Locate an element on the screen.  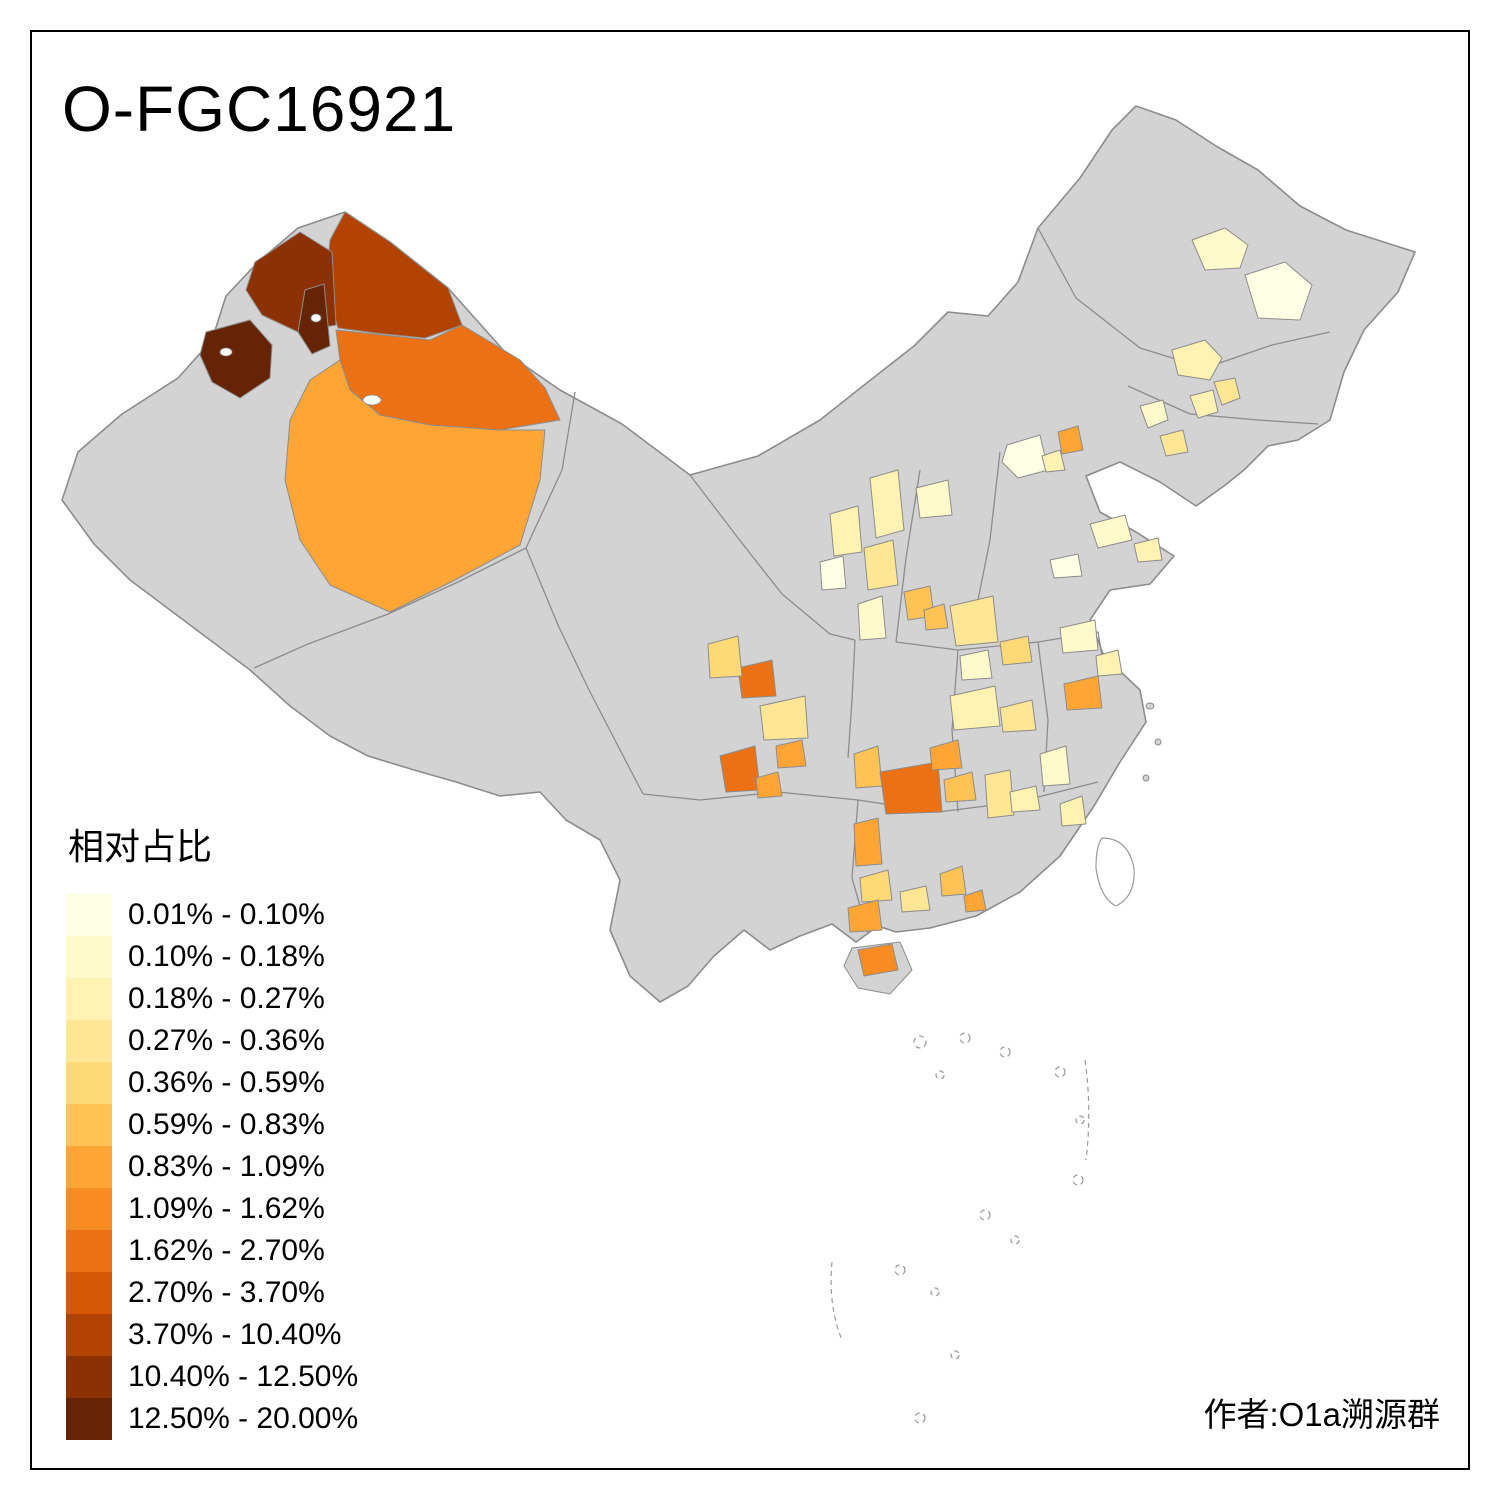
legend-range-label: 0.36% - 0.59% is located at coordinates (226, 1082).